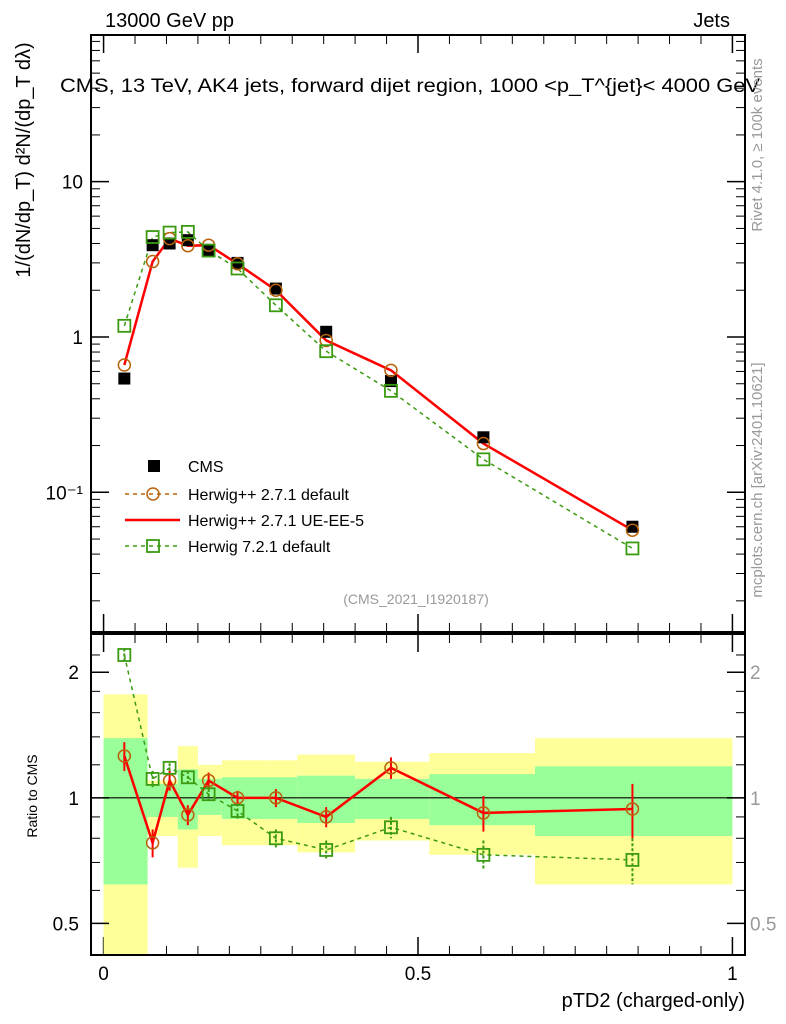 The width and height of the screenshot is (786, 1024). Describe the element at coordinates (757, 144) in the screenshot. I see `rivet-label: Rivet 4.1.0, ≥ 100k events` at that location.